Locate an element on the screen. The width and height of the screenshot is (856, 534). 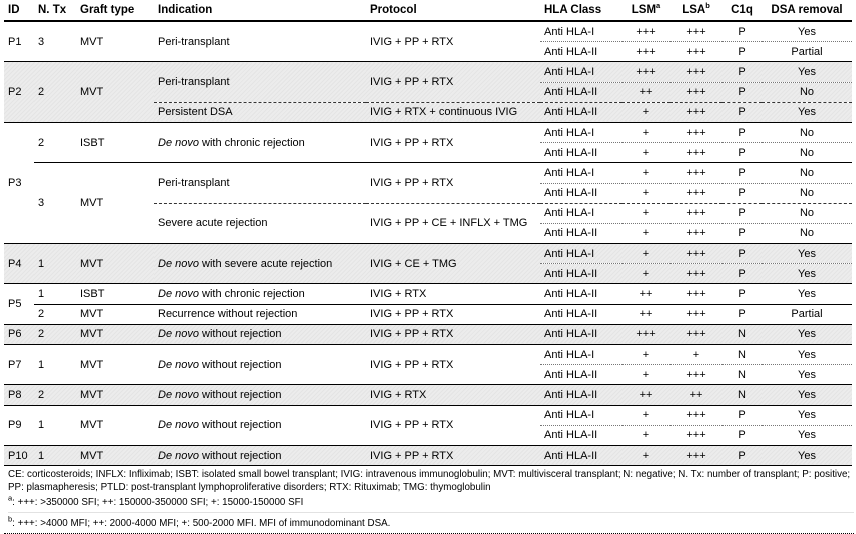
indication-text: with chronic rejection is located at coordinates (251, 142).